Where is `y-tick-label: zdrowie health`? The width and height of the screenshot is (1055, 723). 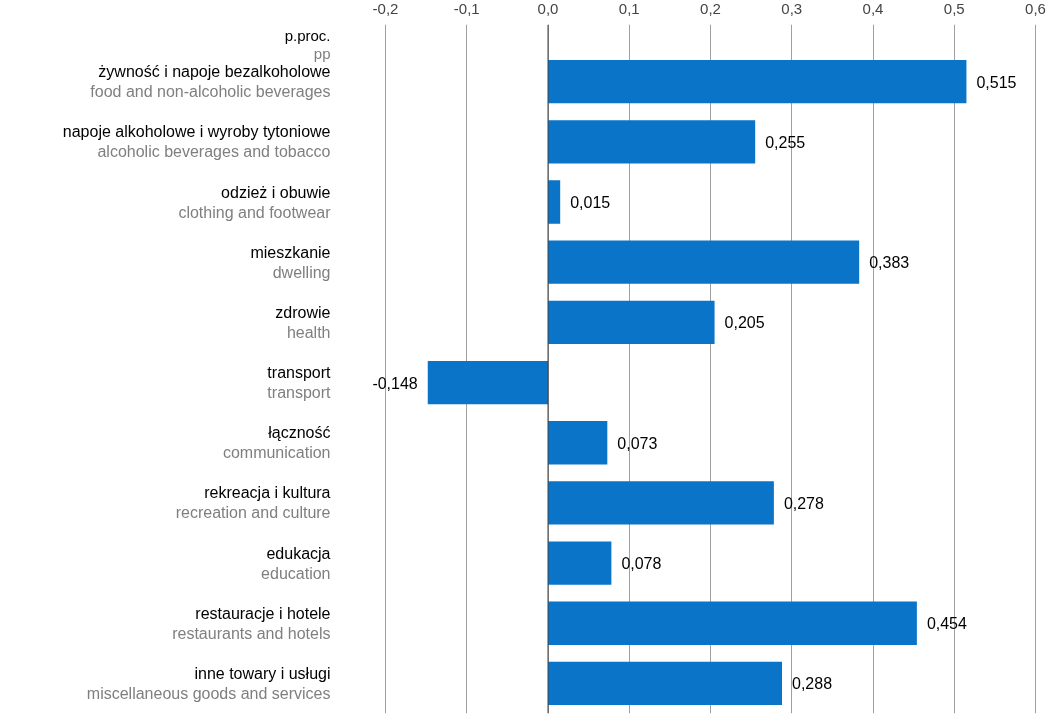 y-tick-label: zdrowie health is located at coordinates (303, 322).